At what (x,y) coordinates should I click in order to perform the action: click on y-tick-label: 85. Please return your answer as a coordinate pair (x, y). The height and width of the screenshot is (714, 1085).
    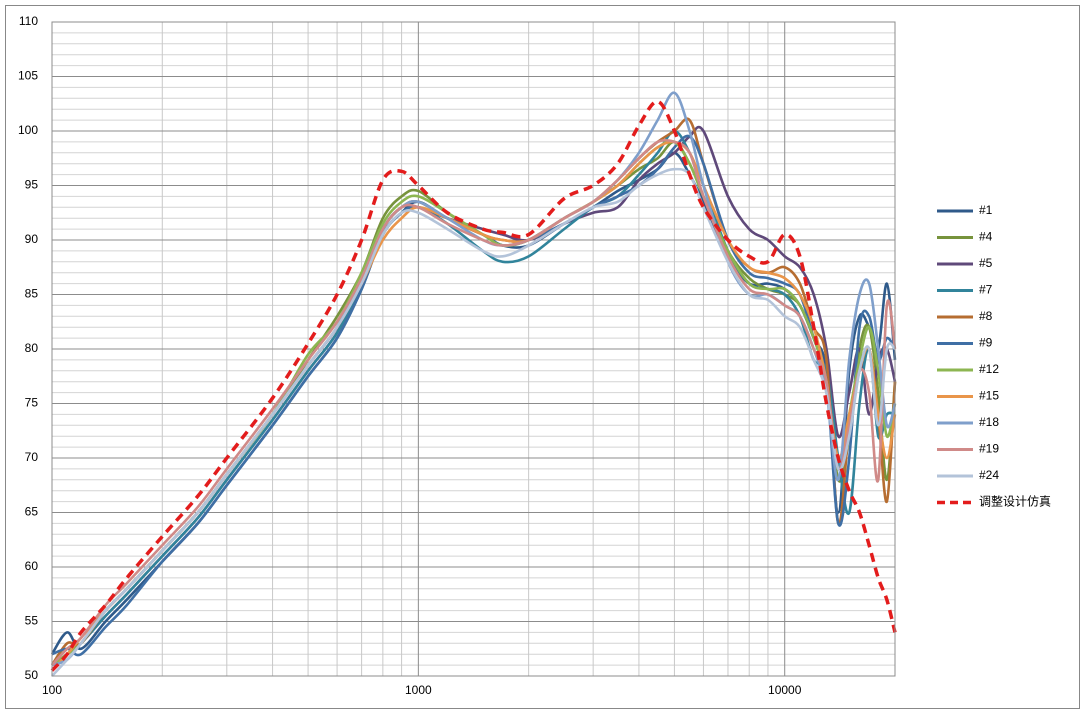
    Looking at the image, I should click on (32, 294).